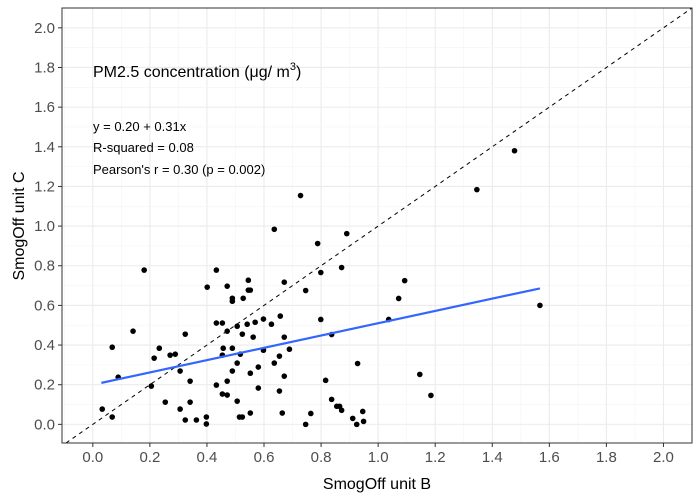  I want to click on y-tick-label: 0.0, so click(44, 424).